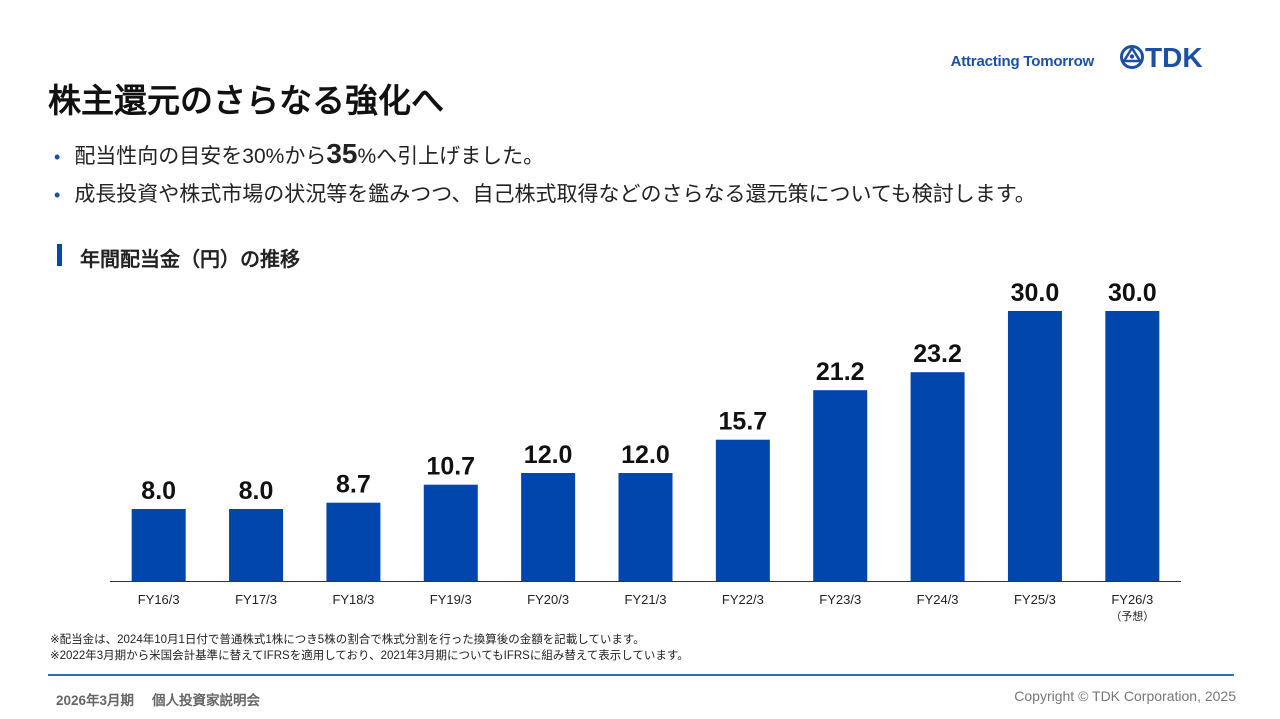 Image resolution: width=1280 pixels, height=719 pixels. What do you see at coordinates (1035, 599) in the screenshot?
I see `category-label: FY25/3` at bounding box center [1035, 599].